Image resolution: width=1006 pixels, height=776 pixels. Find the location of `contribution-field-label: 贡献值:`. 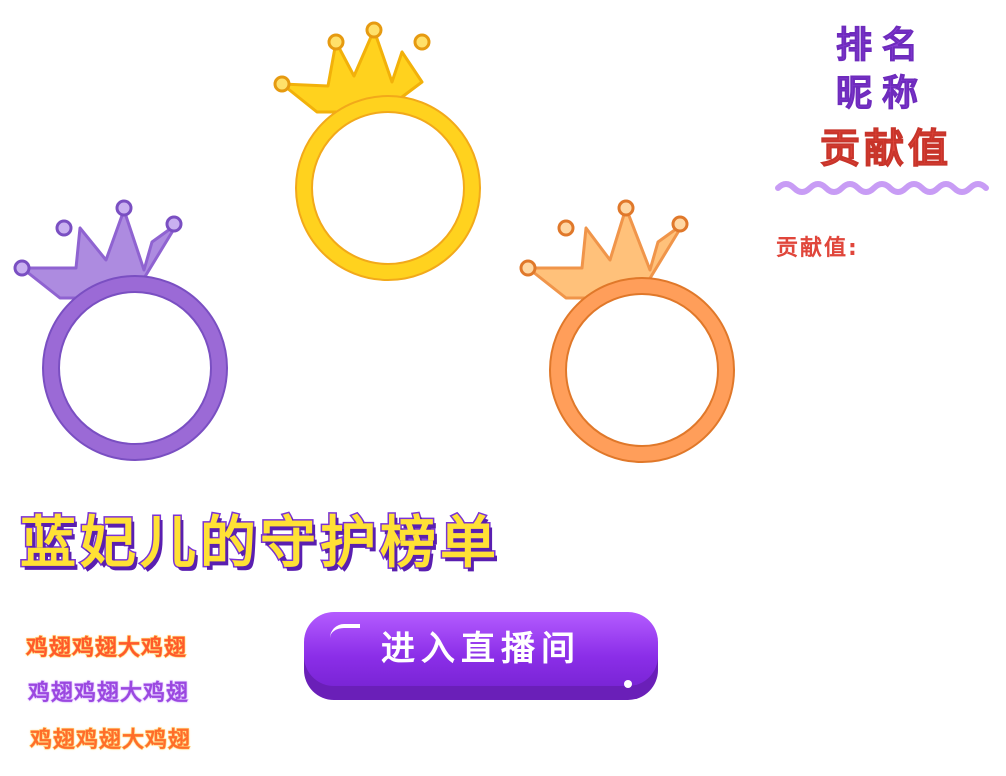

contribution-field-label: 贡献值: is located at coordinates (817, 248).